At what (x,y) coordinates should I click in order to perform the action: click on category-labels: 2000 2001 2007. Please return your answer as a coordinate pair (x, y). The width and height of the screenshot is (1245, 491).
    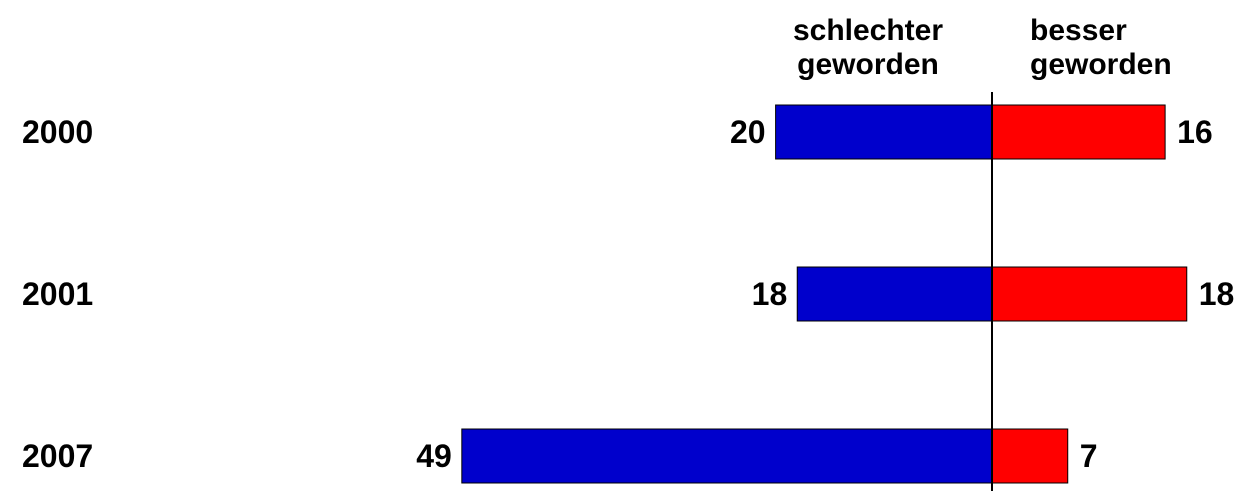
    Looking at the image, I should click on (57, 294).